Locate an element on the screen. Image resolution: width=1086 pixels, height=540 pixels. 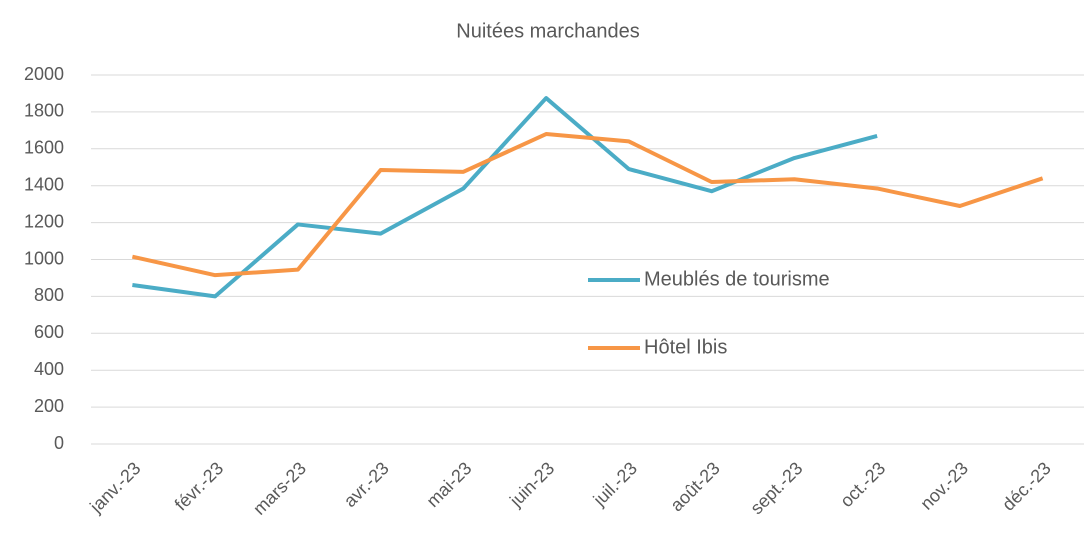
x-tick-label: avr.-23 is located at coordinates (366, 484).